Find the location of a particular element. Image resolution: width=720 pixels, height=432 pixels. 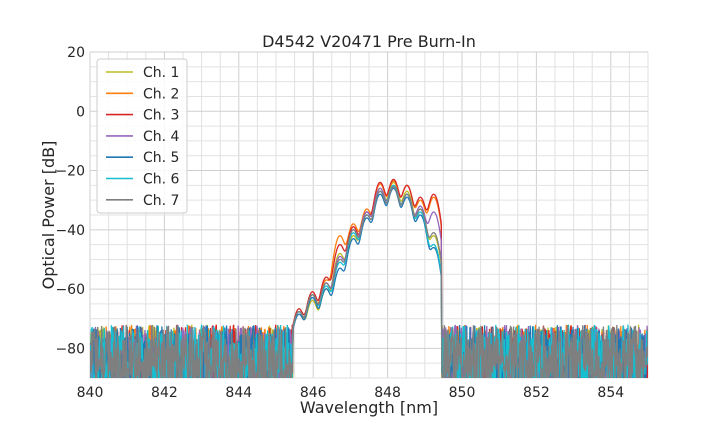

y-tick-label: −40 is located at coordinates (70, 231).